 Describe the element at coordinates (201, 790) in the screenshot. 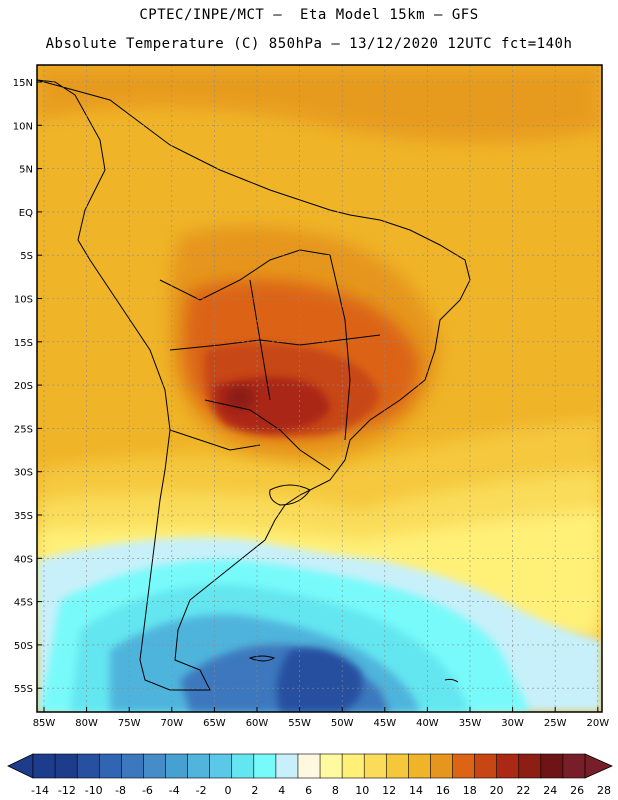

I see `colorbar-label: -2` at that location.